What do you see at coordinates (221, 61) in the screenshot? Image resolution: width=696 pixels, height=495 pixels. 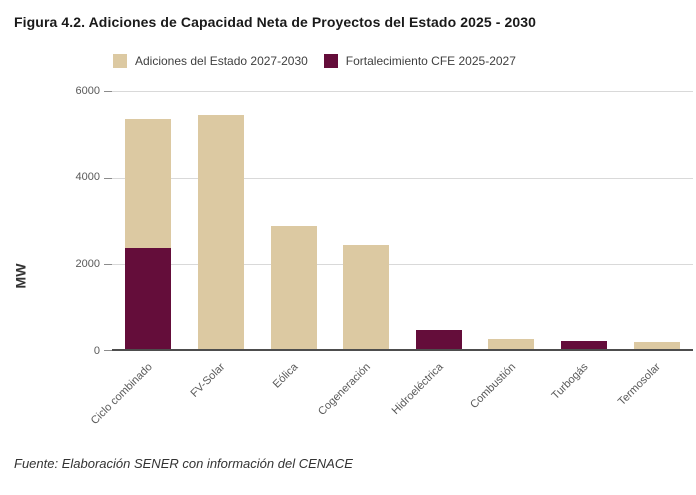 I see `legend-label-estado: Adiciones del Estado 2027-2030` at bounding box center [221, 61].